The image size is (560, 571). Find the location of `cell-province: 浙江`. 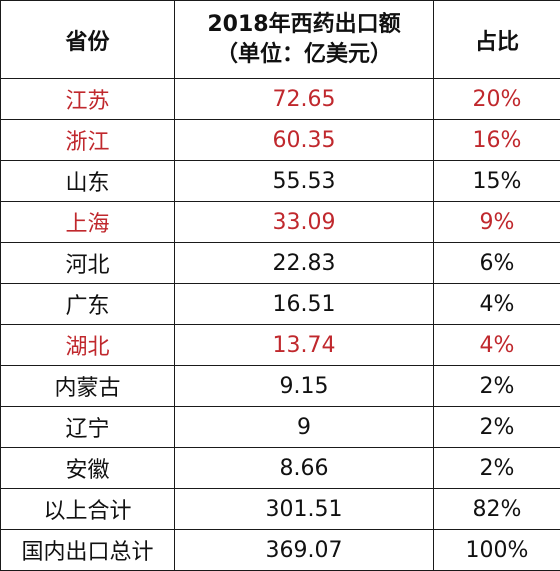

cell-province: 浙江 is located at coordinates (88, 140).